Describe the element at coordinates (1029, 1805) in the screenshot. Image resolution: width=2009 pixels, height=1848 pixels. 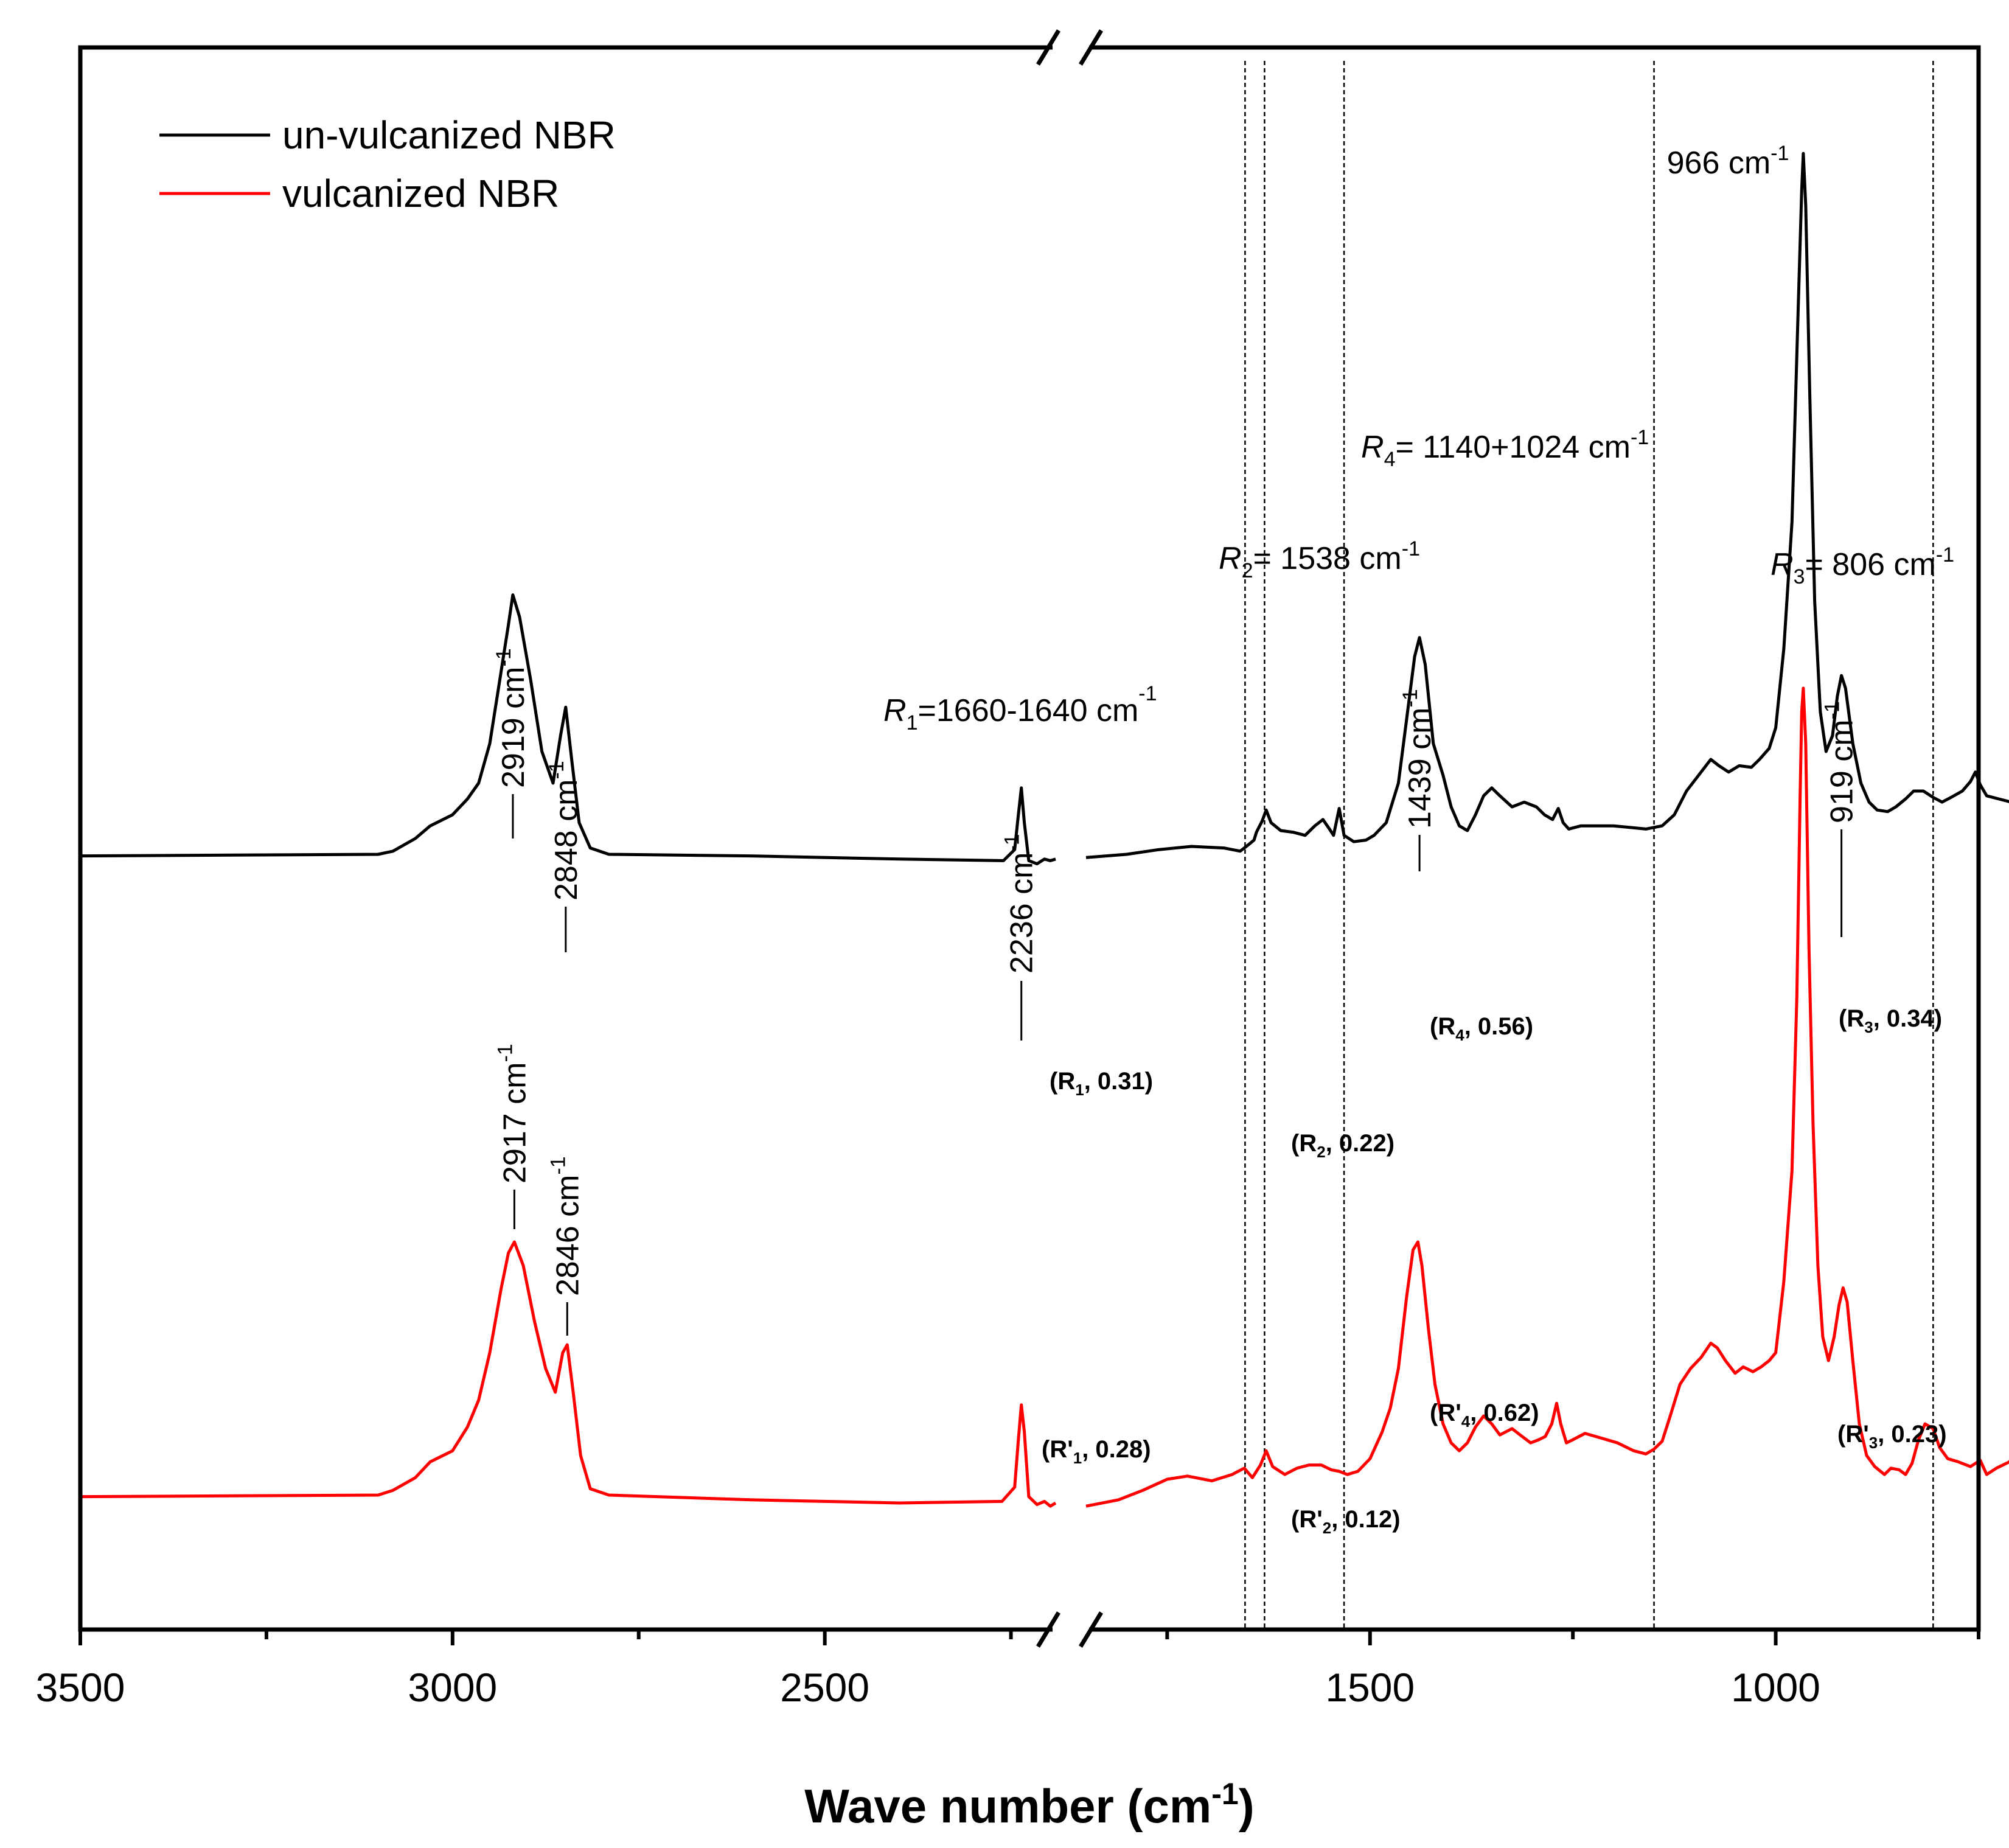
I see `x-axis-title: Wave number (cm-1)` at that location.